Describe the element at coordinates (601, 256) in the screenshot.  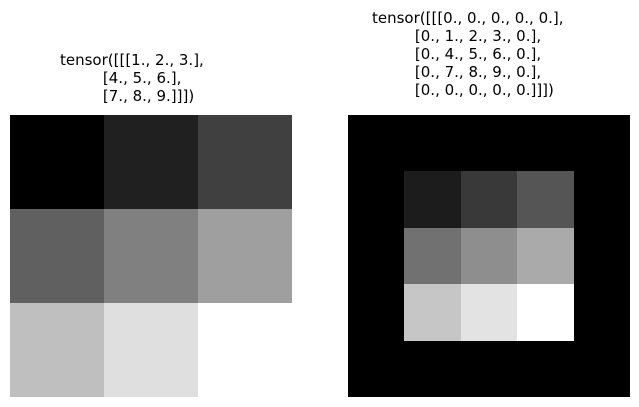
I see `pixel-r2-c4` at that location.